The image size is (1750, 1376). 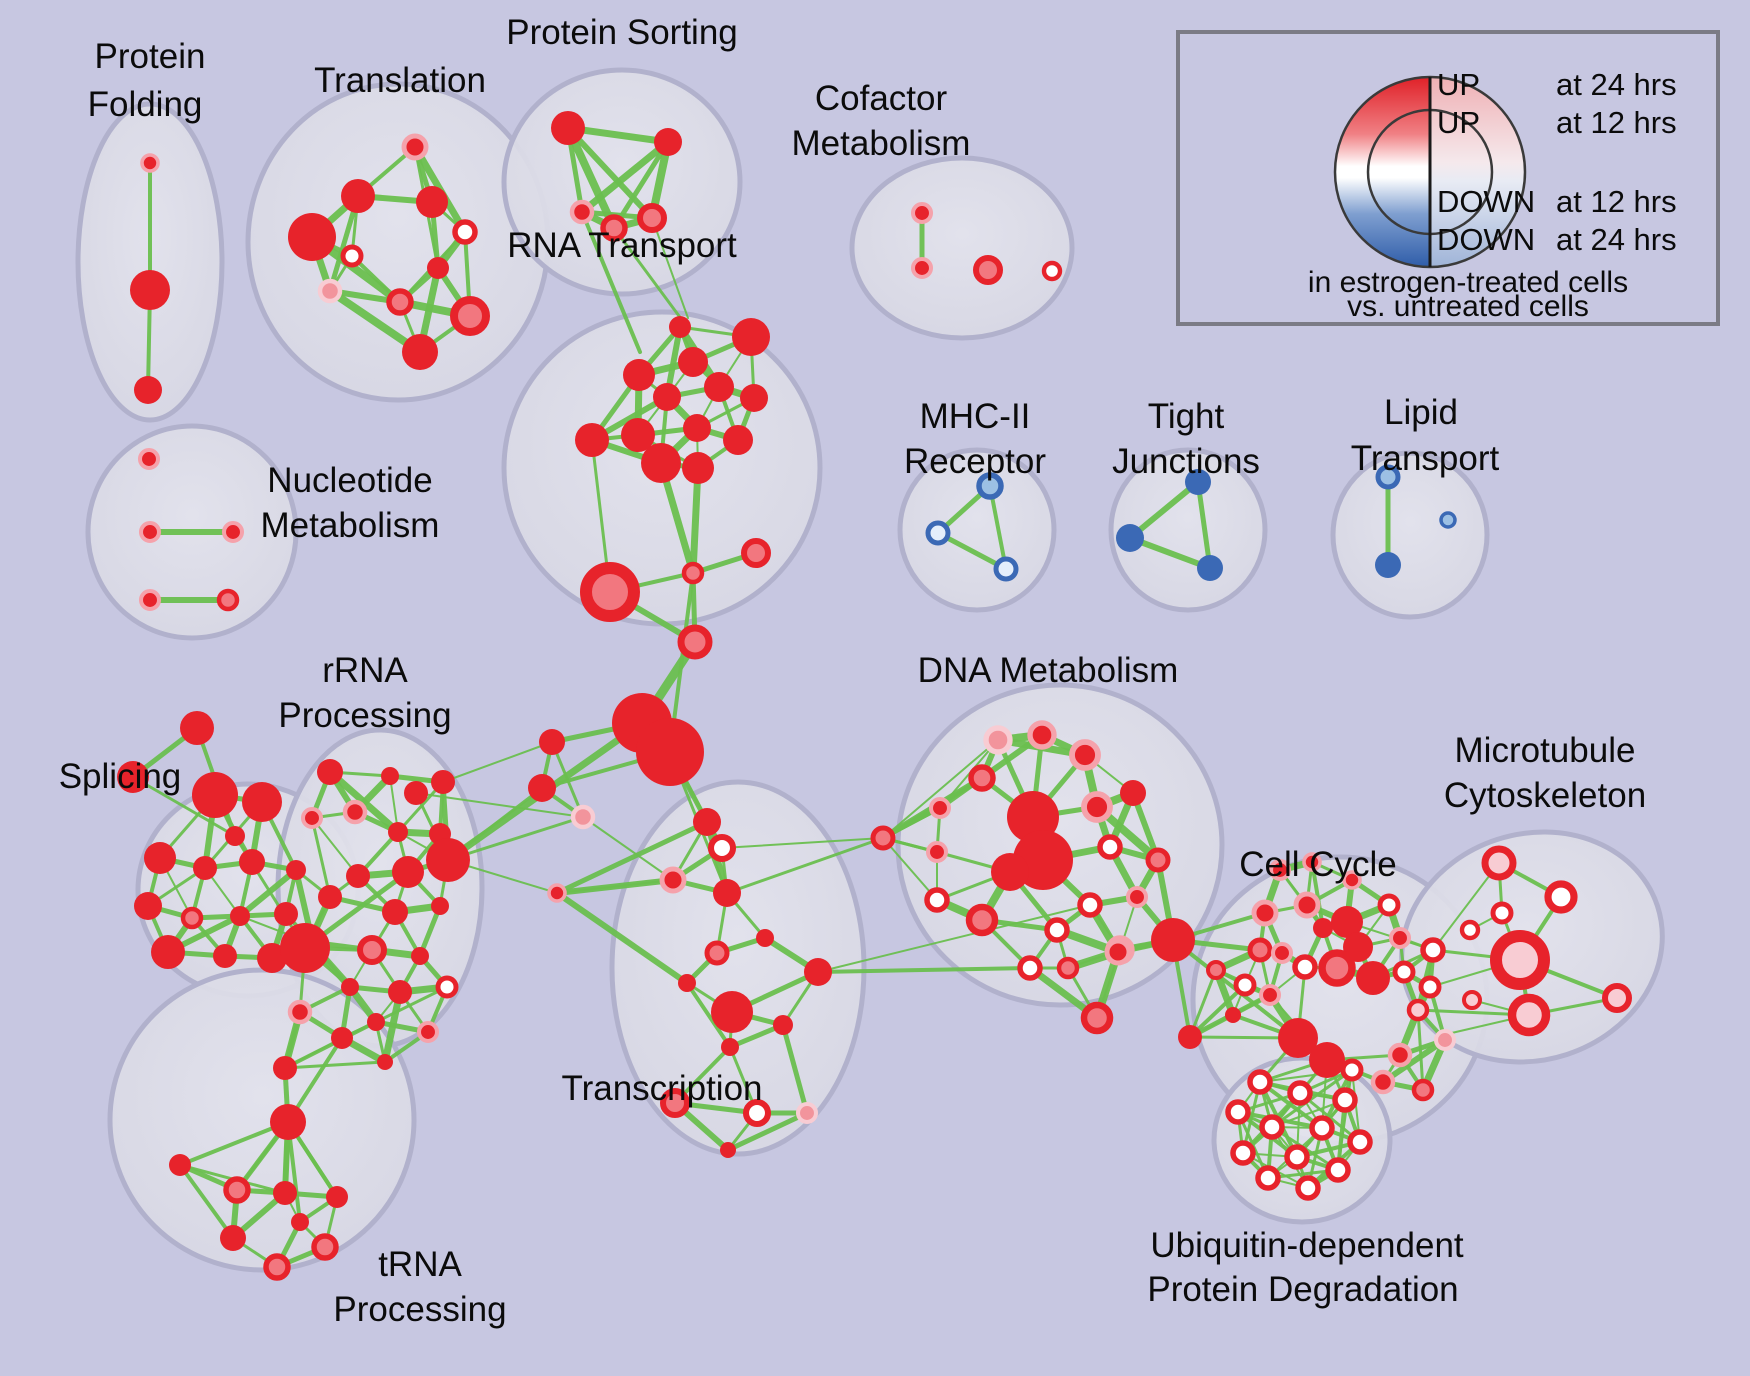 I want to click on cluster-protein-folding-label: Folding, so click(x=145, y=104).